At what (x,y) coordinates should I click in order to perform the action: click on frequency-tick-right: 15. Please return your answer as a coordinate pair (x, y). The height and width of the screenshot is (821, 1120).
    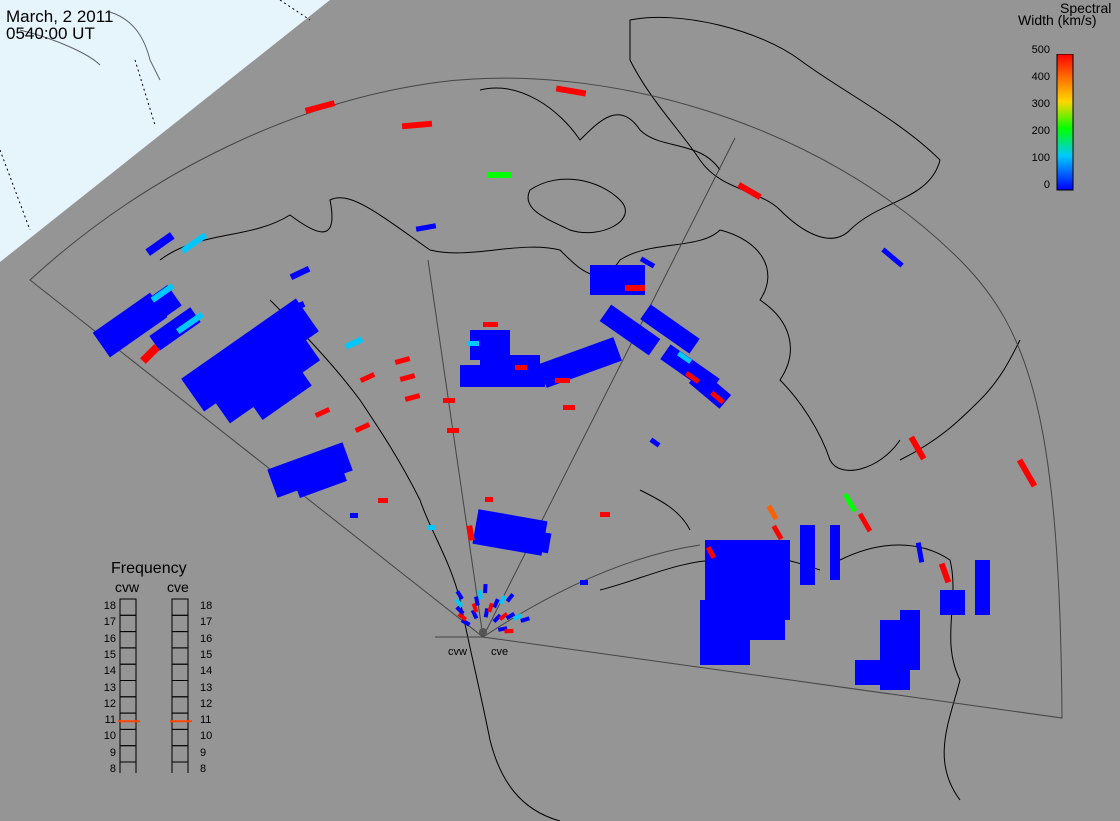
    Looking at the image, I should click on (206, 654).